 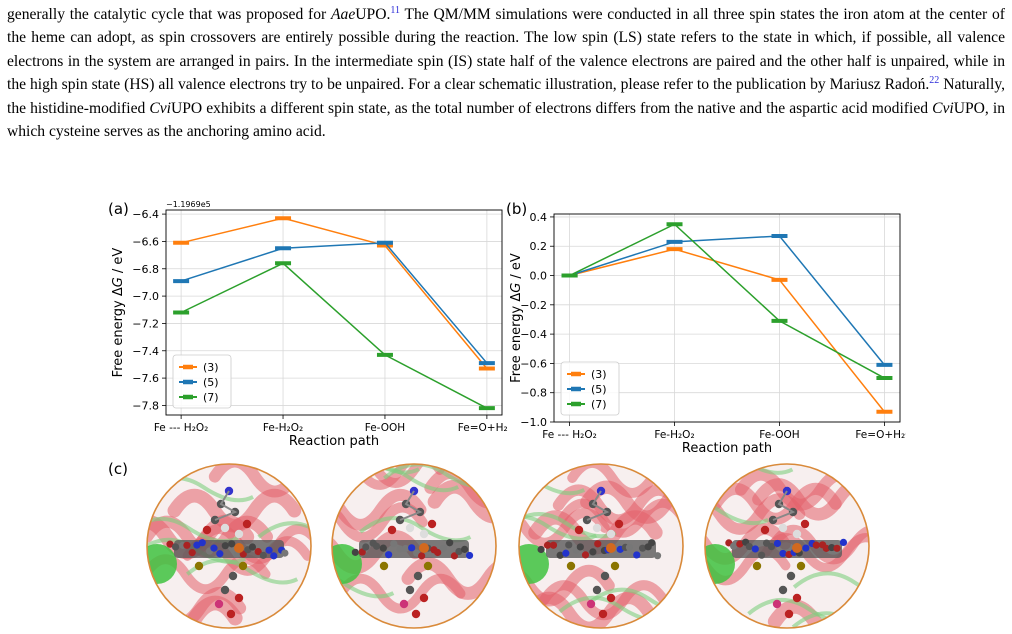 What do you see at coordinates (533, 305) in the screenshot?
I see `y-tick-label: −0.2` at bounding box center [533, 305].